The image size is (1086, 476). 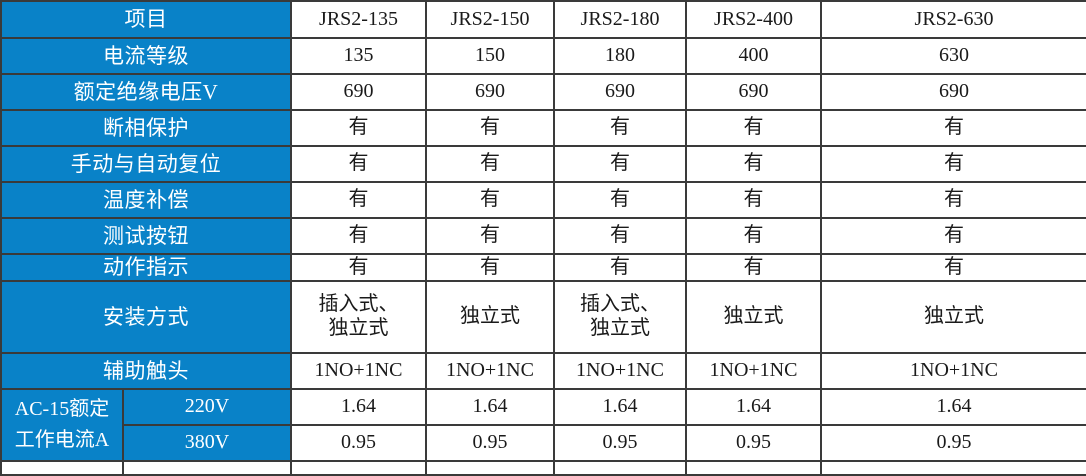 What do you see at coordinates (146, 371) in the screenshot?
I see `row-label: 辅助触头` at bounding box center [146, 371].